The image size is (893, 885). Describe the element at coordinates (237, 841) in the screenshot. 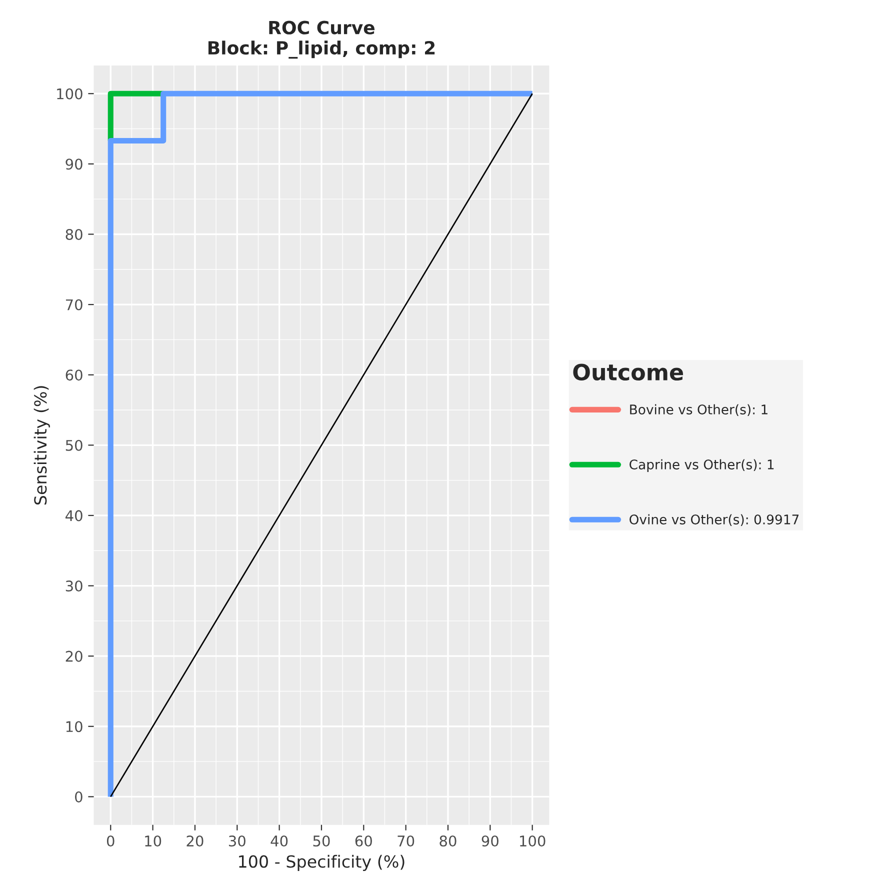

I see `x-tick-label: 30` at that location.